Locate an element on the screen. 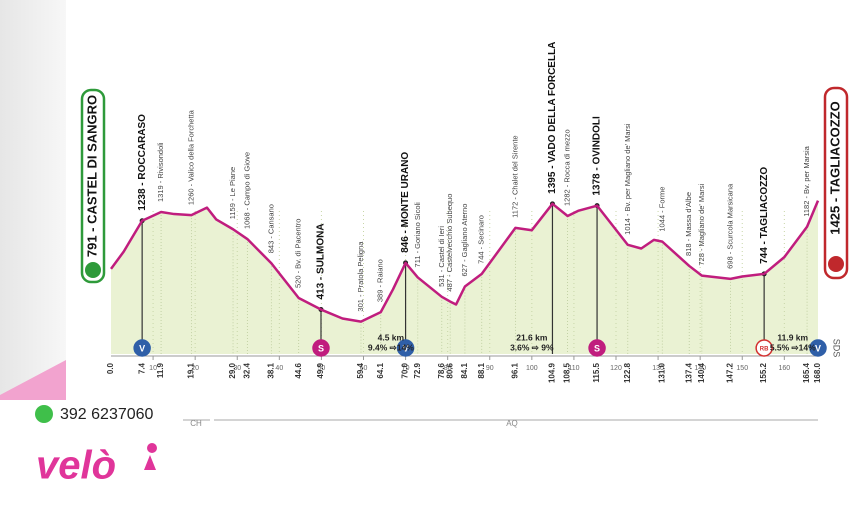 Image resolution: width=859 pixels, height=505 pixels. waypoint-label: 843 - Cansano is located at coordinates (270, 228).